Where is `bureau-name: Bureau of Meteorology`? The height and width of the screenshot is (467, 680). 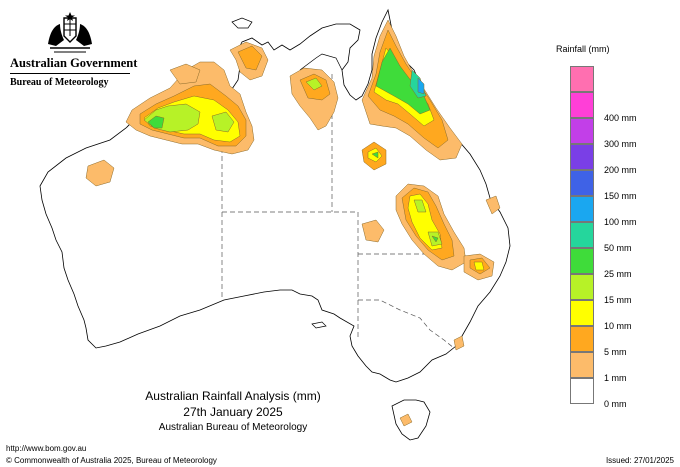 bureau-name: Bureau of Meteorology is located at coordinates (59, 82).